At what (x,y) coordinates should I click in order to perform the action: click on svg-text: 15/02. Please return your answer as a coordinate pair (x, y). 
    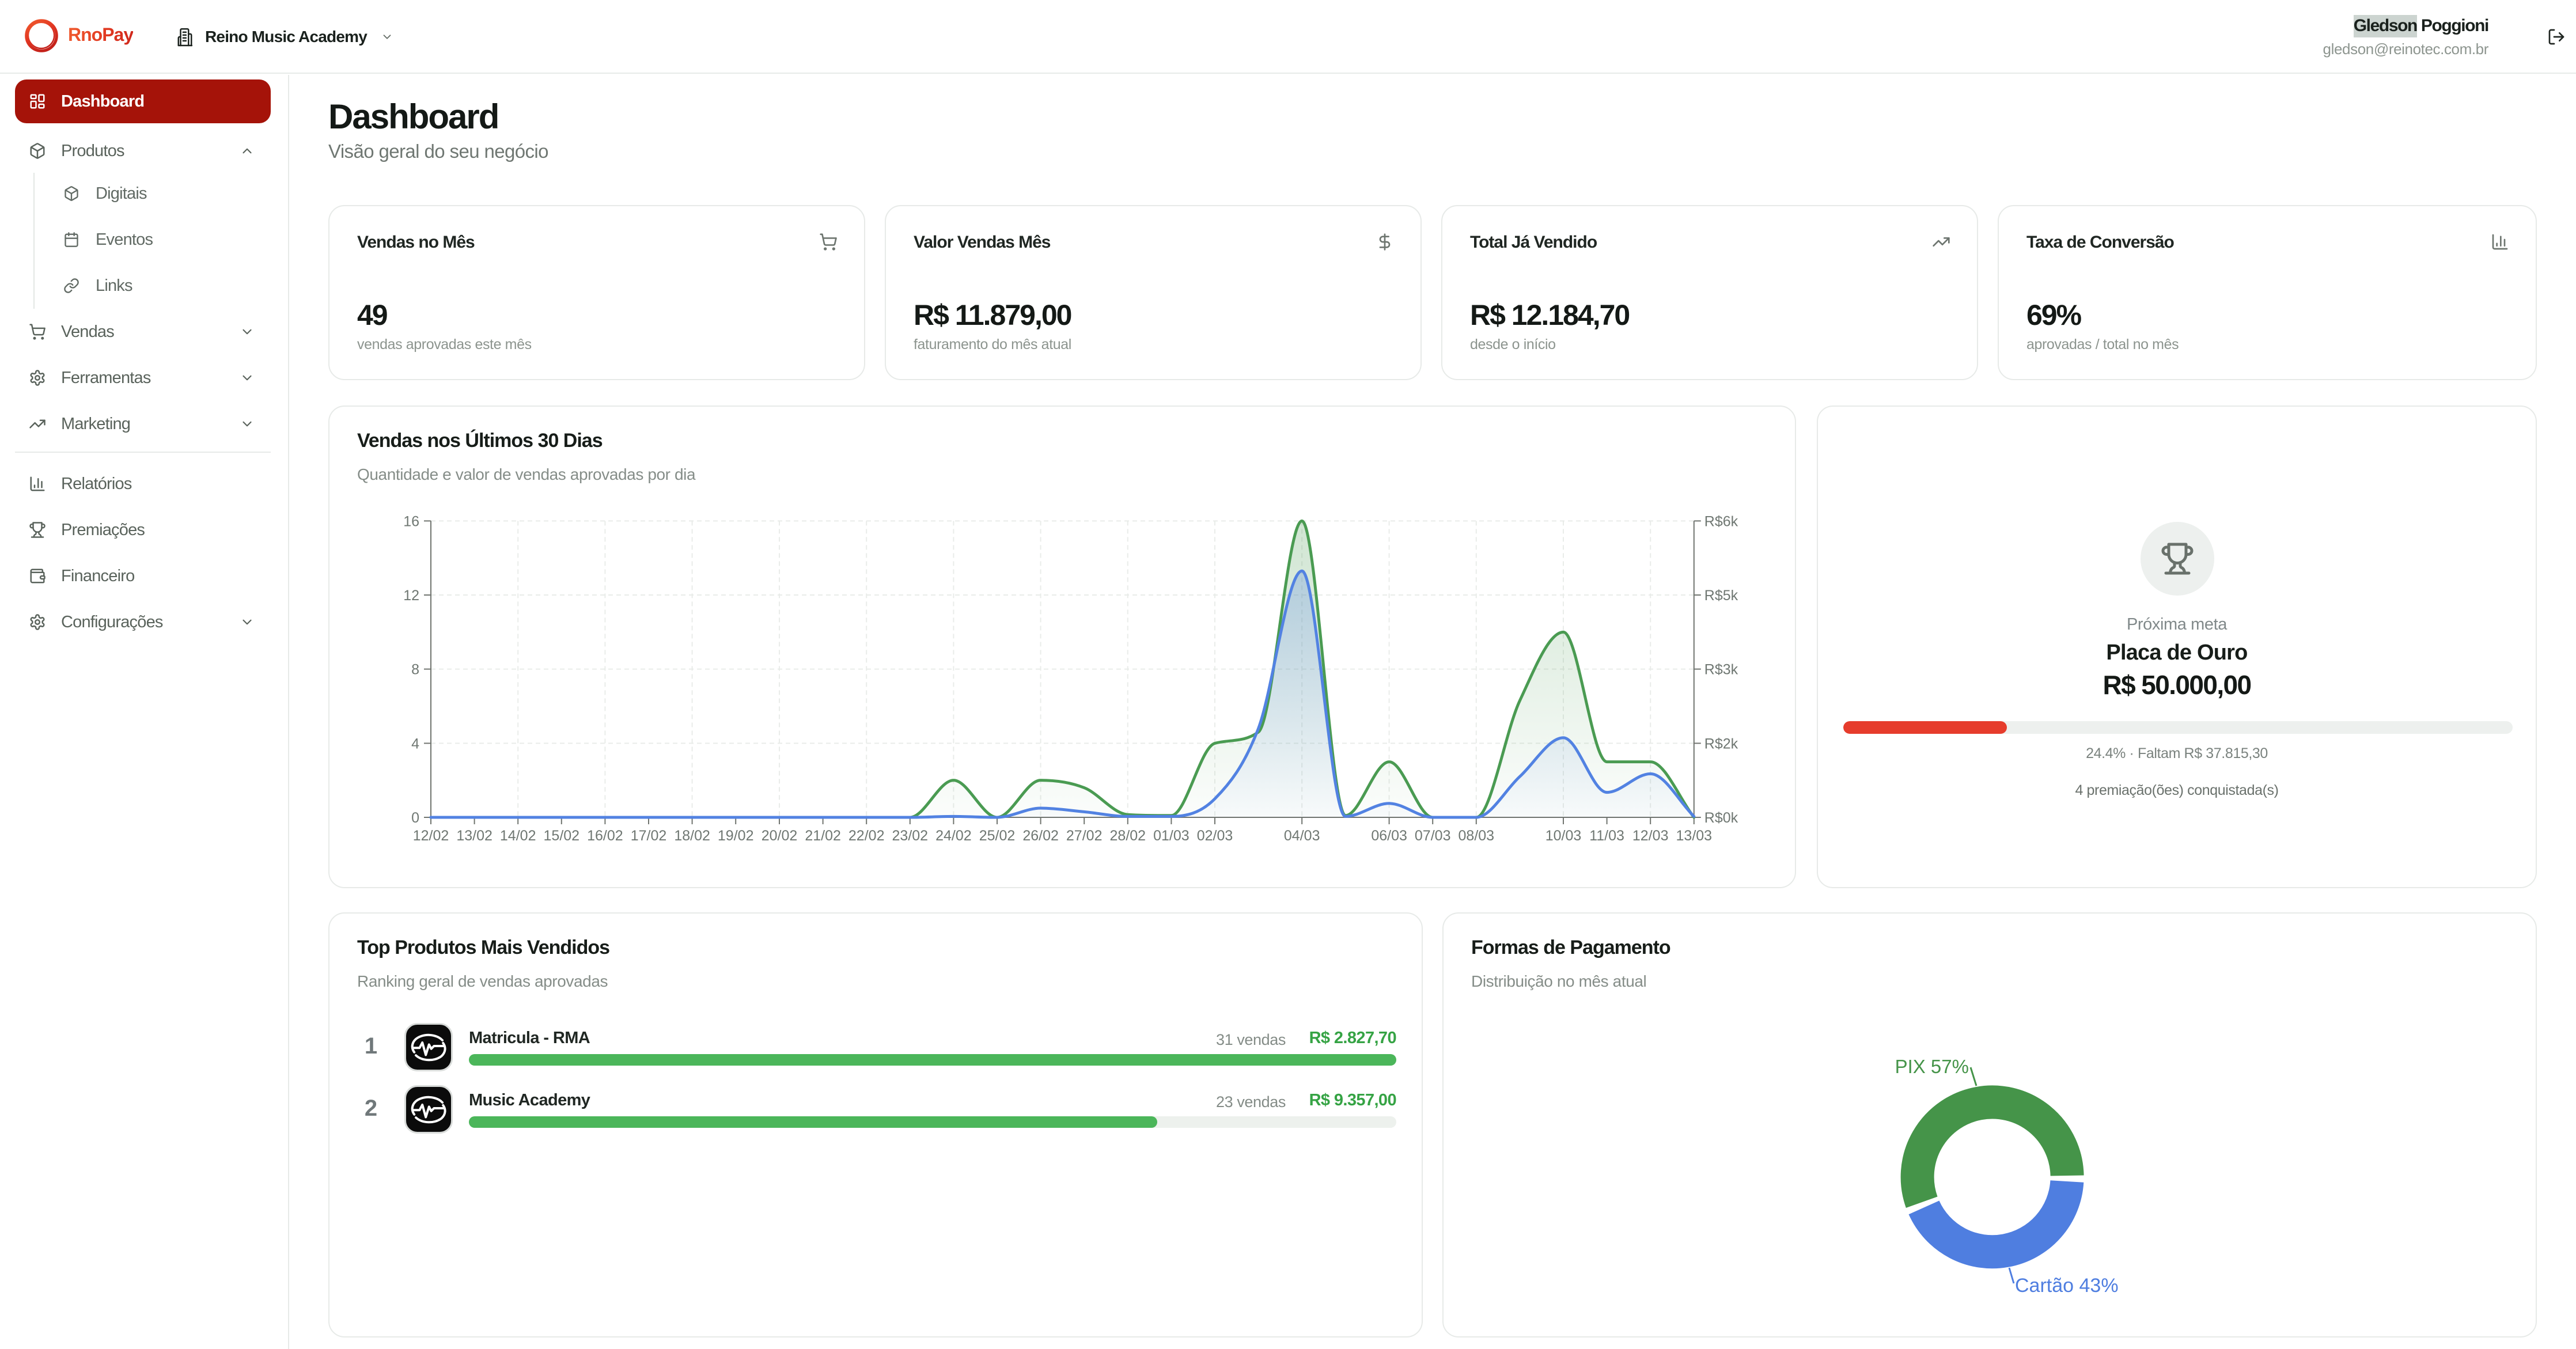
    Looking at the image, I should click on (562, 836).